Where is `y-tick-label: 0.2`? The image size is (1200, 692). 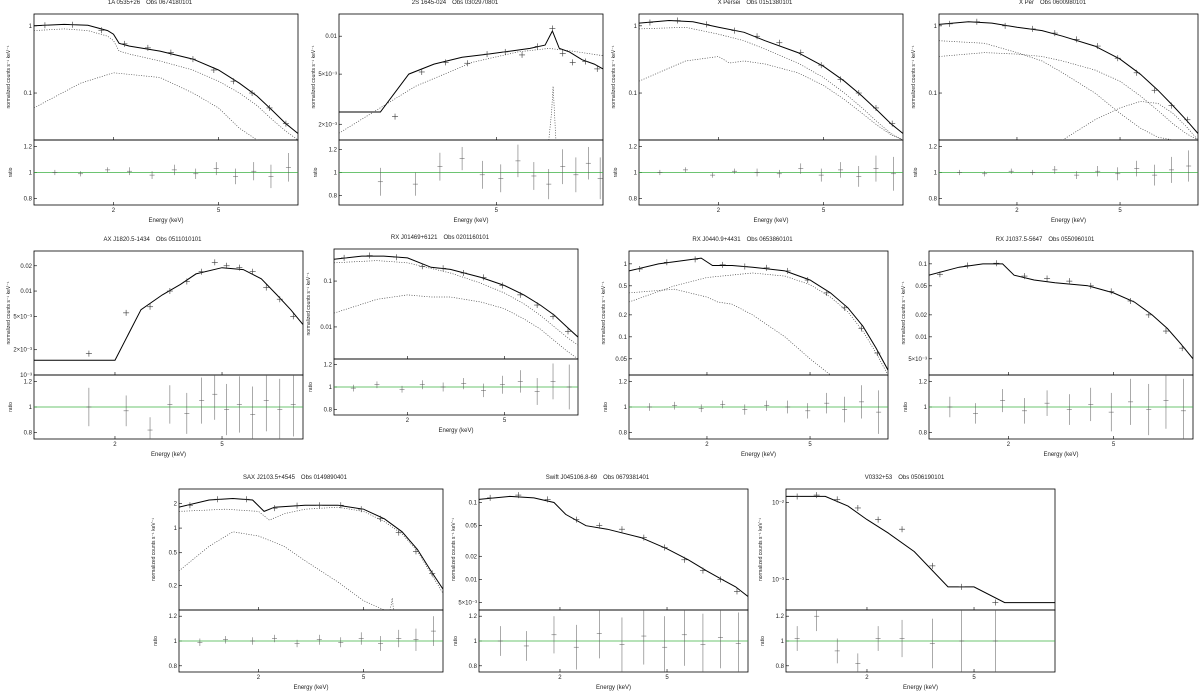 y-tick-label: 0.2 is located at coordinates (623, 316).